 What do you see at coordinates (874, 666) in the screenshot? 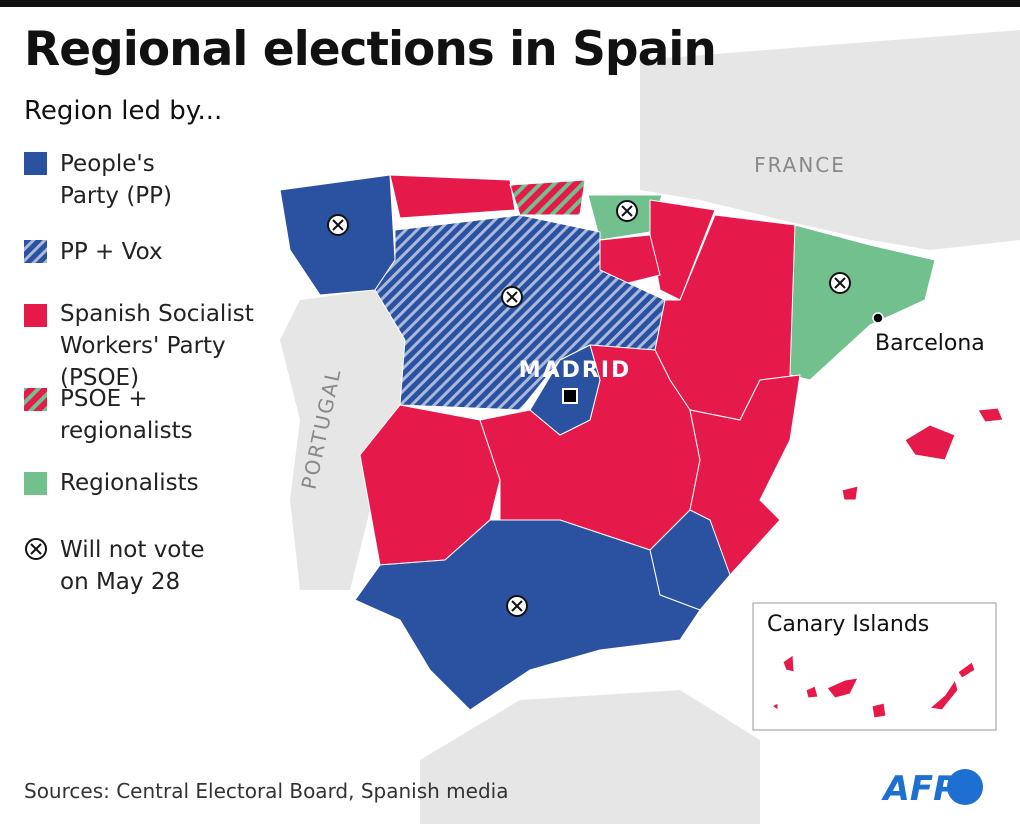
I see `canary-inset: Canary Islands` at bounding box center [874, 666].